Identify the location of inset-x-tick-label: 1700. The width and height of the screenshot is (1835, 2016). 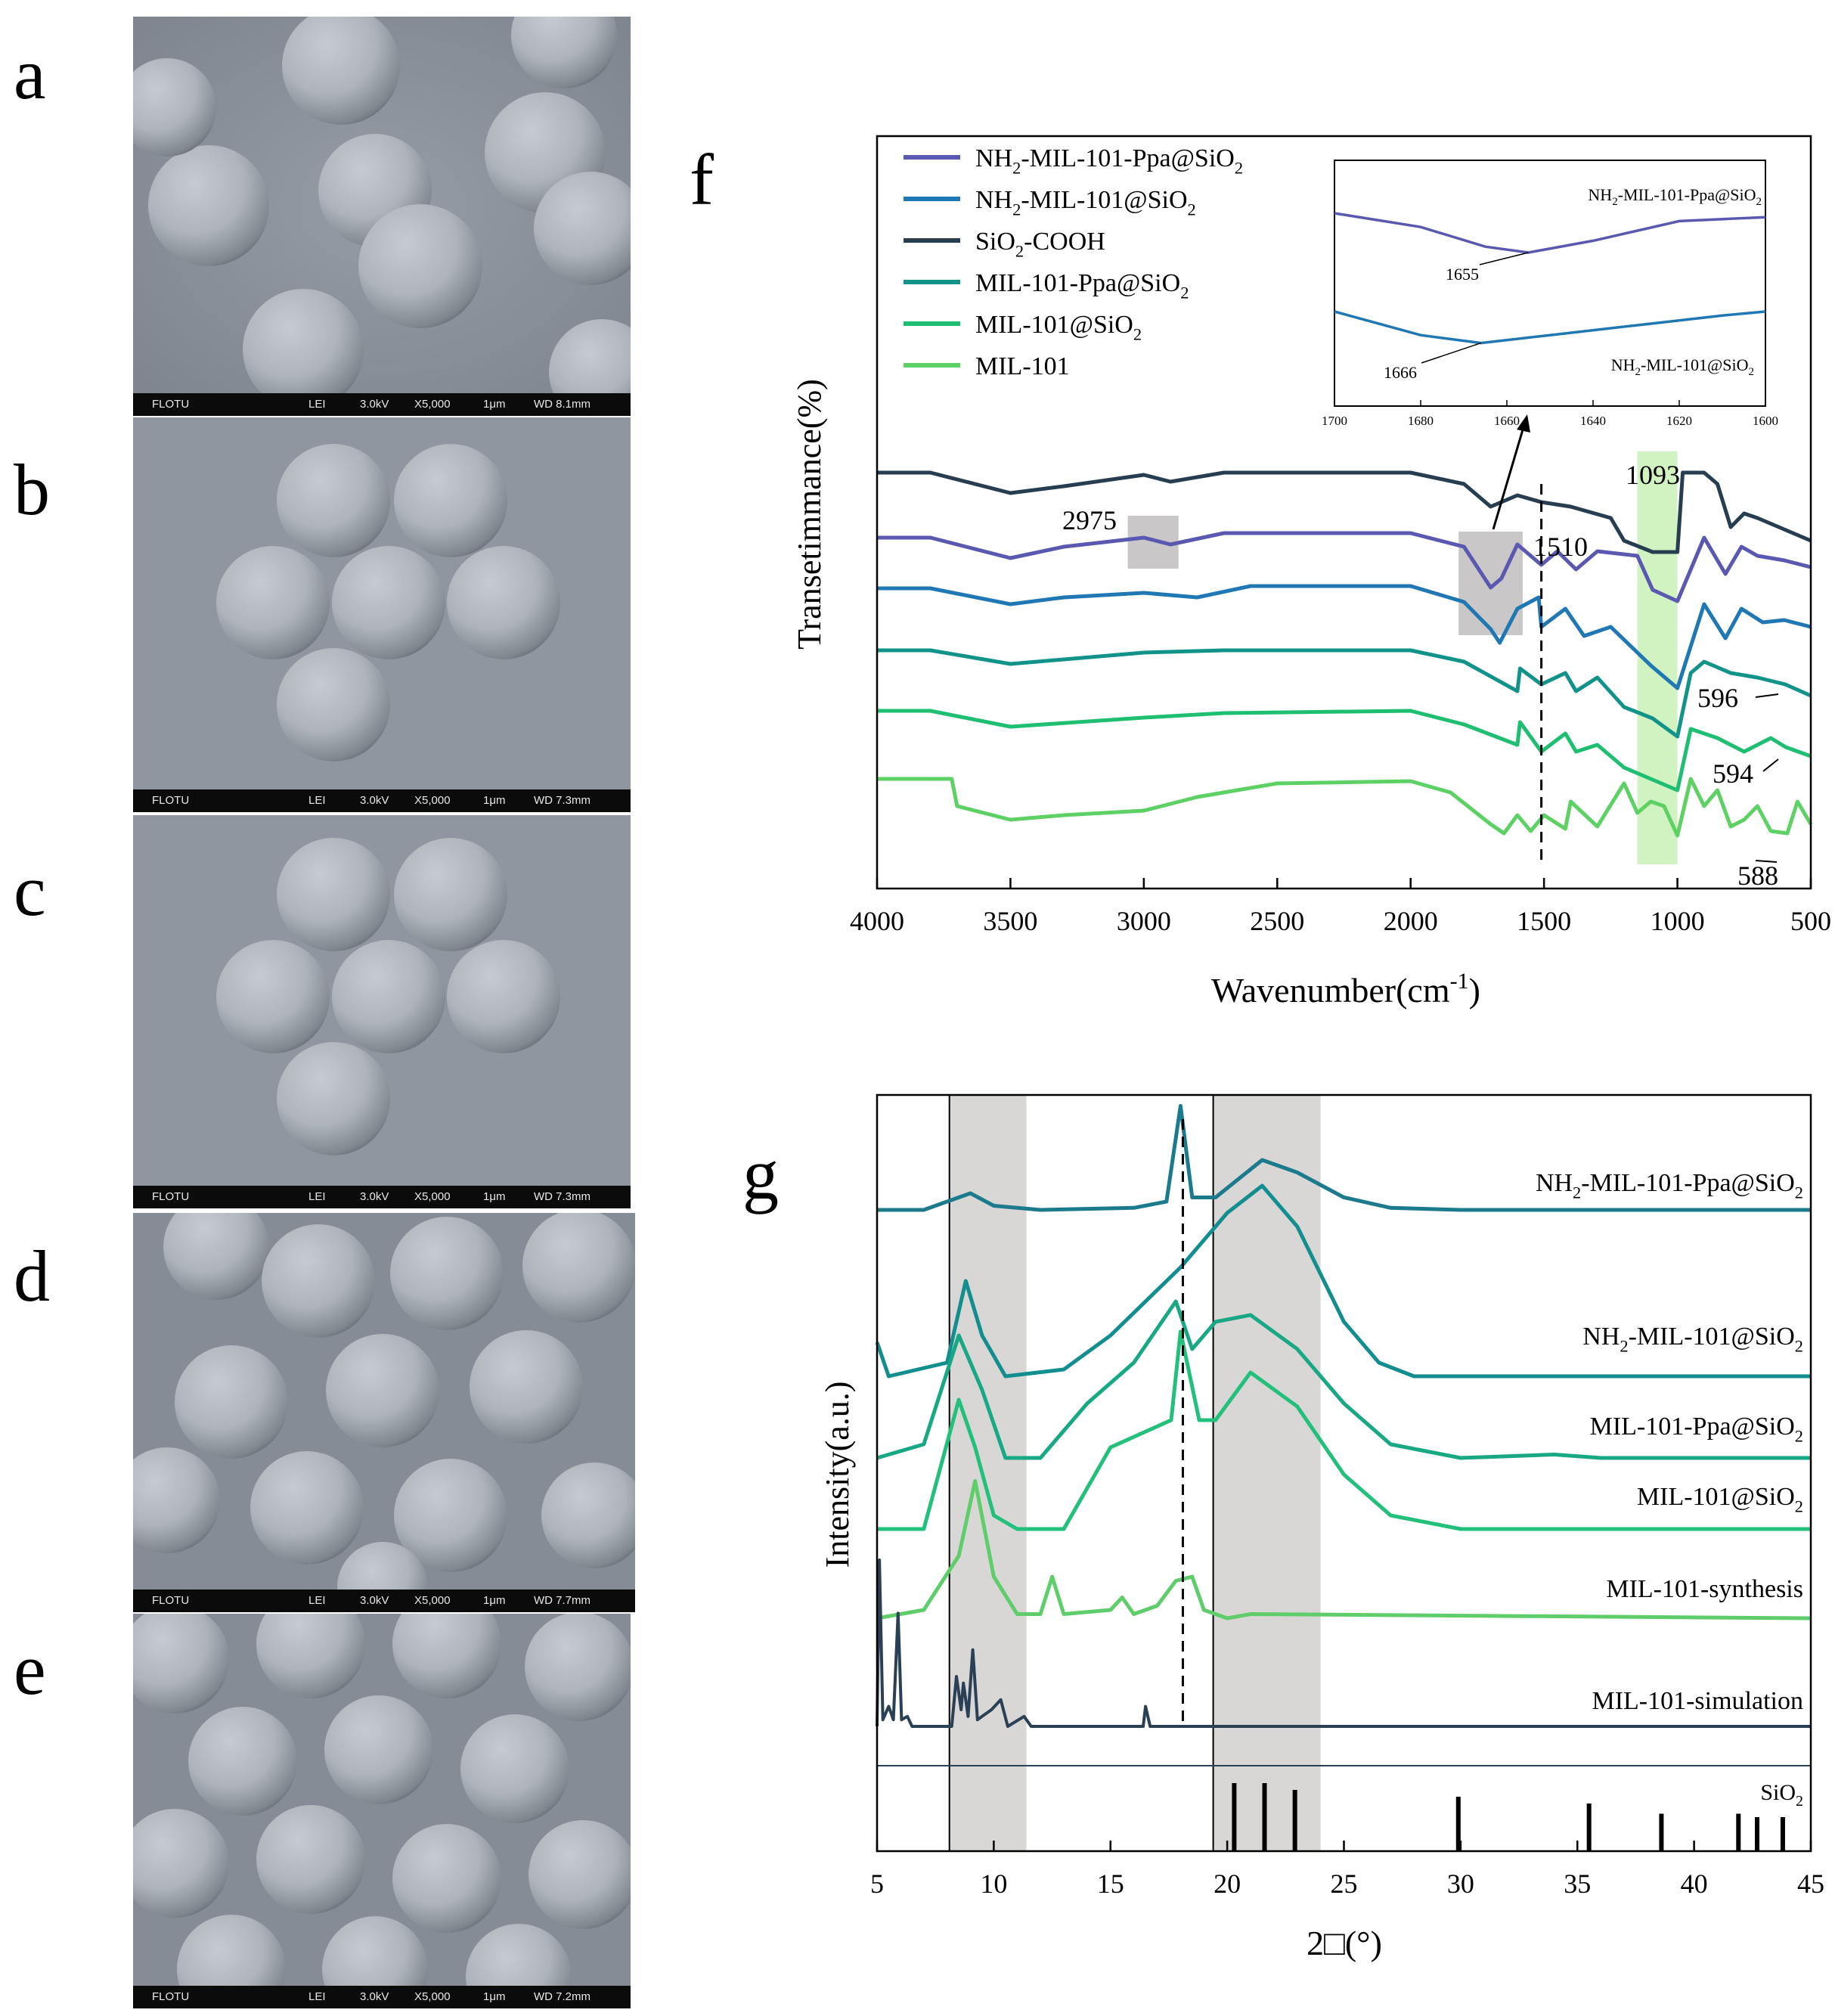
(1335, 421).